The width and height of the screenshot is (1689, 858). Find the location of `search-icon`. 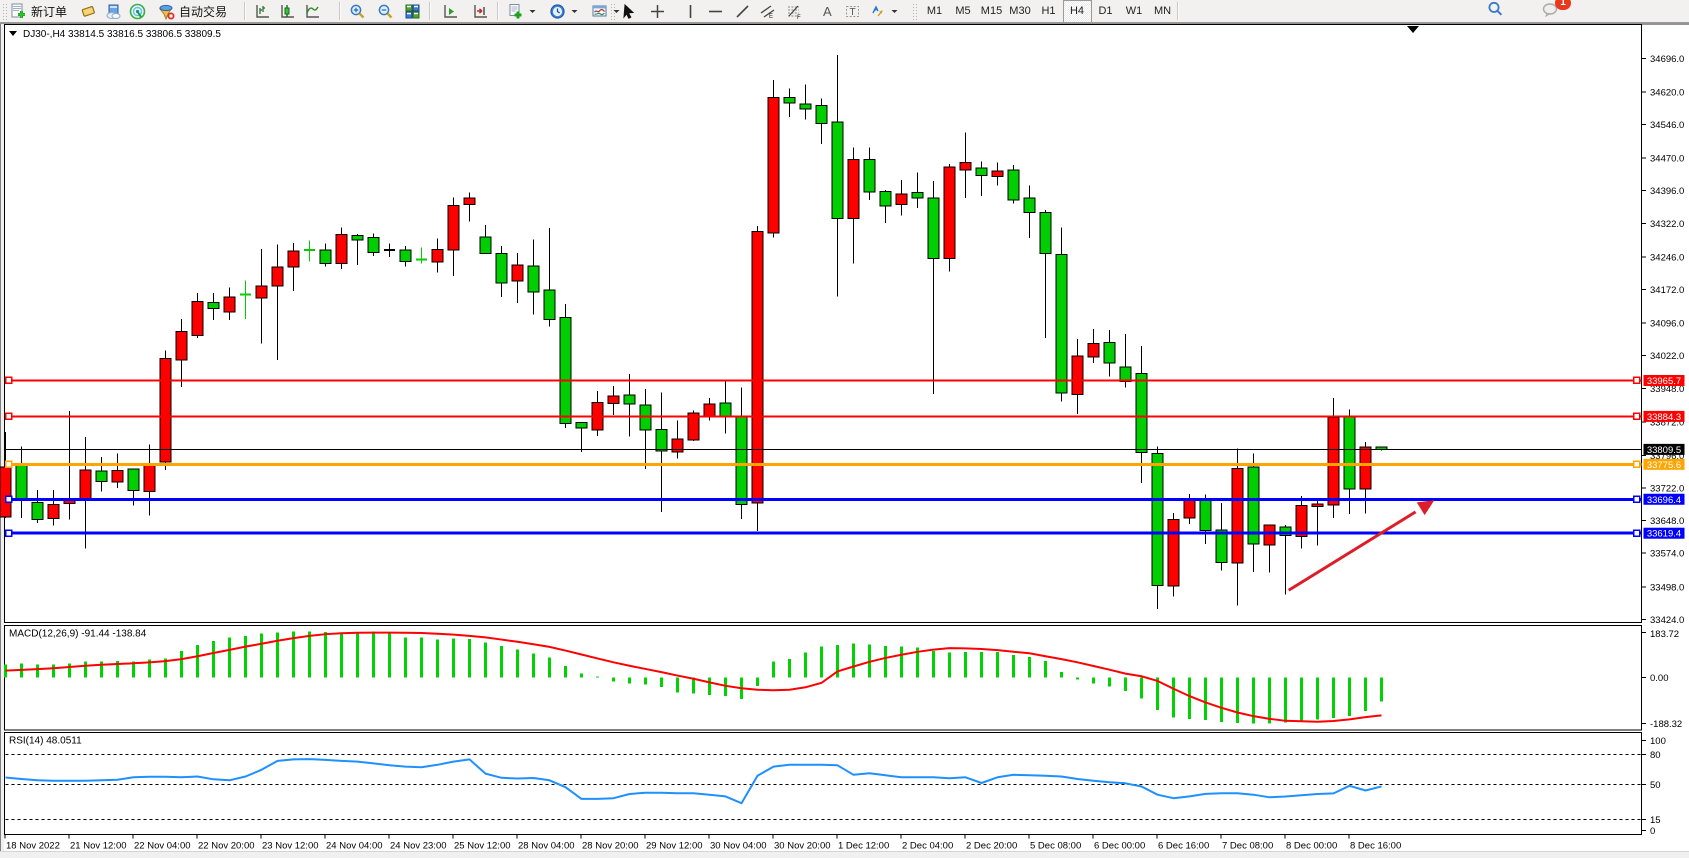

search-icon is located at coordinates (1495, 11).